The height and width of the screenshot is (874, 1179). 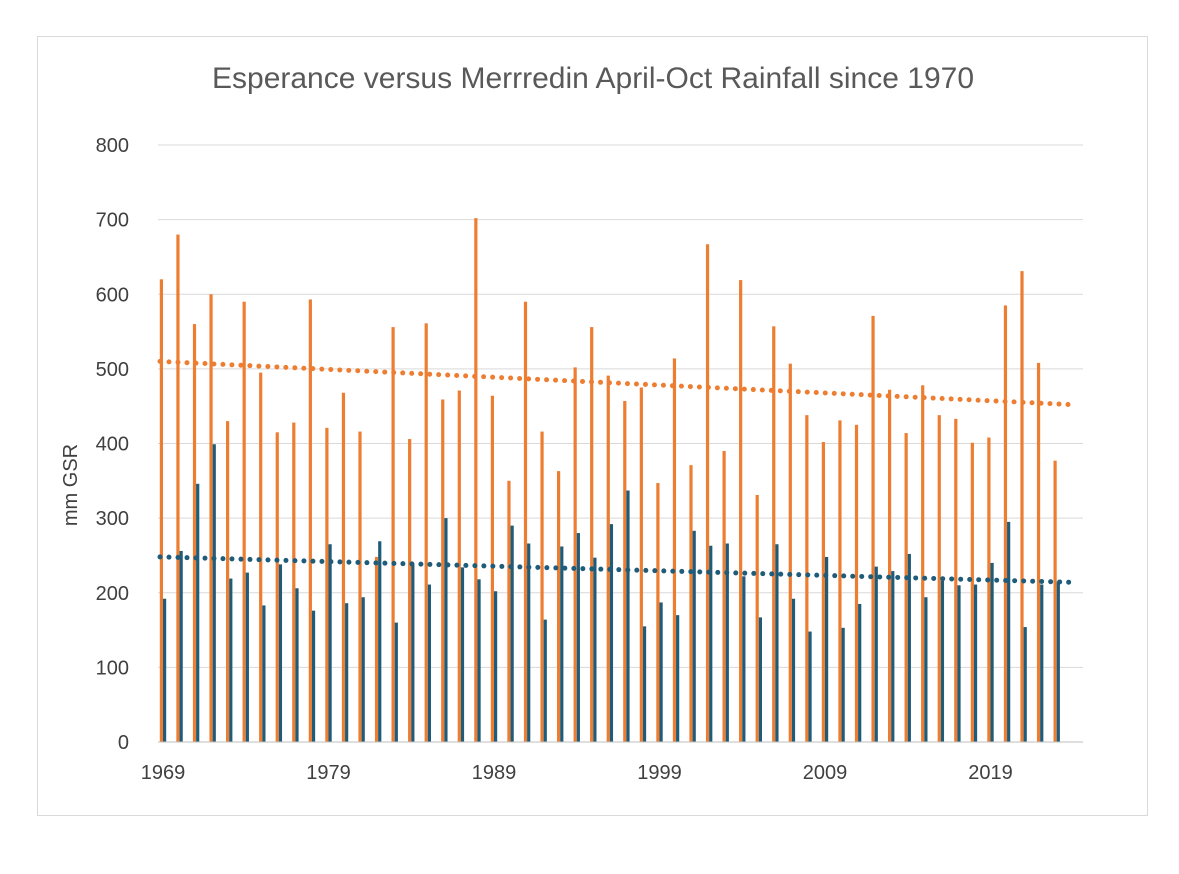 I want to click on y-tick-label: 700, so click(x=112, y=221).